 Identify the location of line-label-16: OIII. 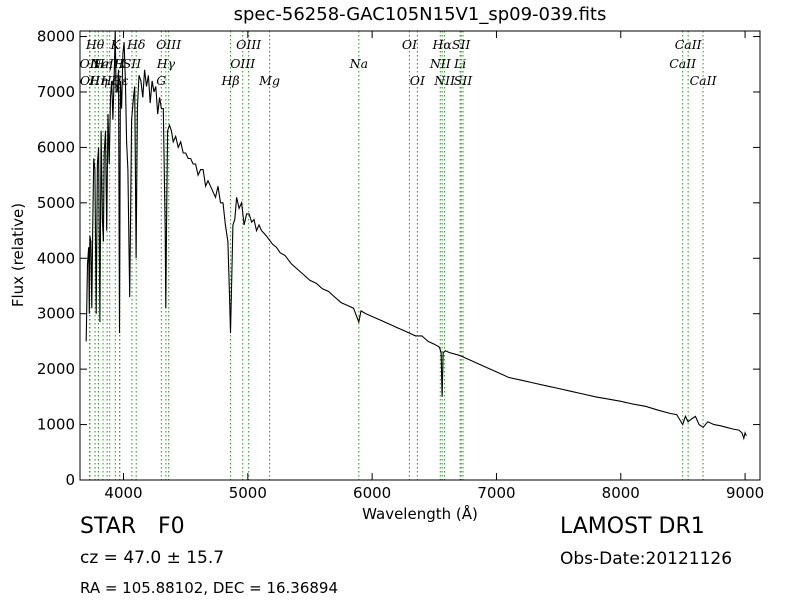
(243, 63).